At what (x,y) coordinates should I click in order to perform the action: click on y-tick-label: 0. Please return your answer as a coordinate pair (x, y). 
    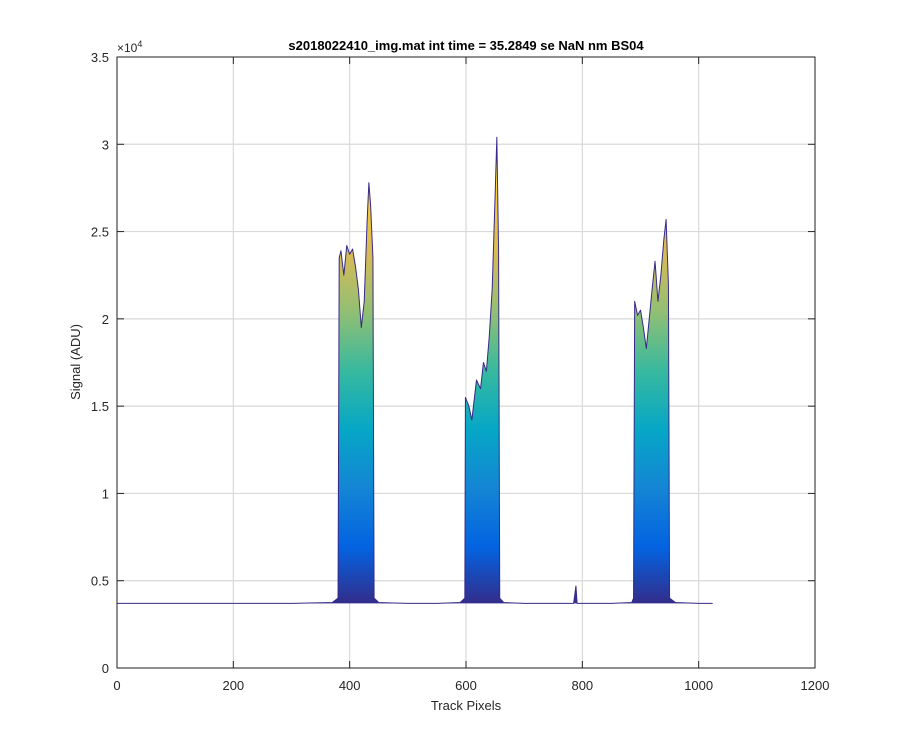
    Looking at the image, I should click on (105, 668).